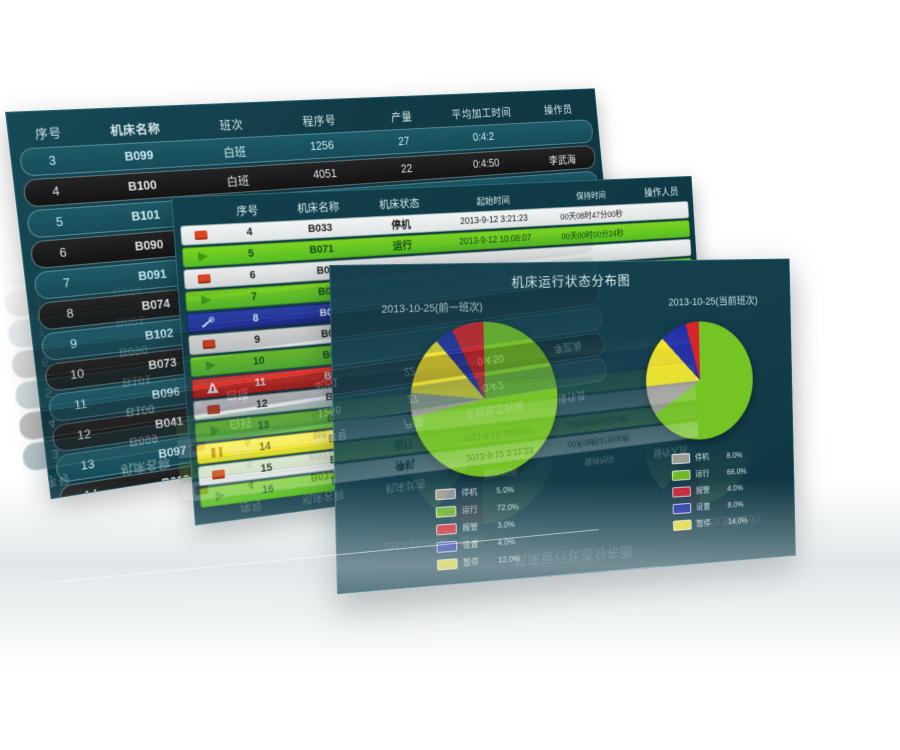 This screenshot has width=900, height=750. I want to click on pause-icon, so click(216, 452).